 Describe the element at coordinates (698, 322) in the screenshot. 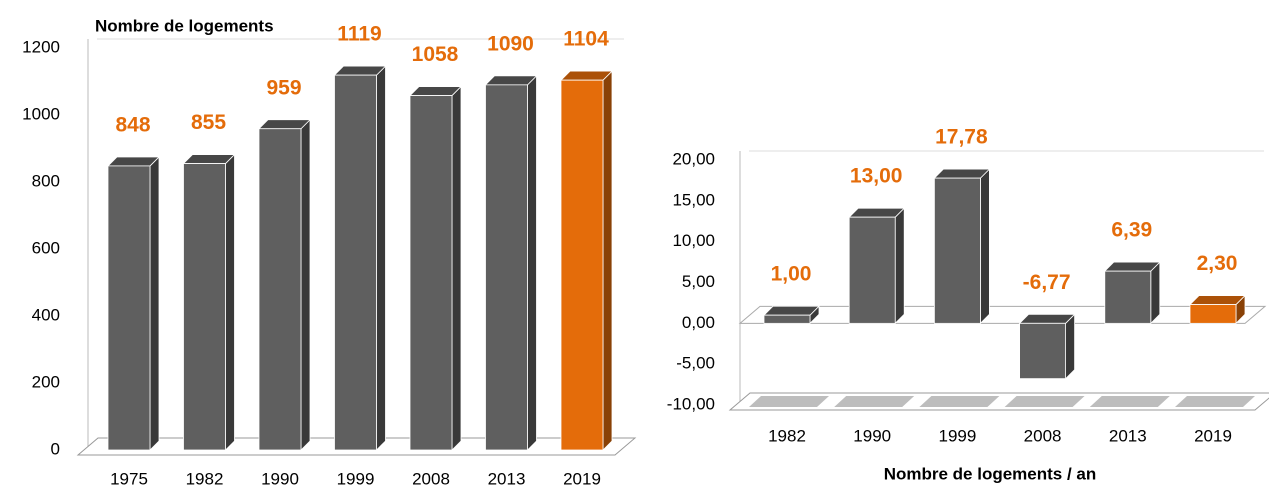

I see `y-tick-label: 0,00` at that location.